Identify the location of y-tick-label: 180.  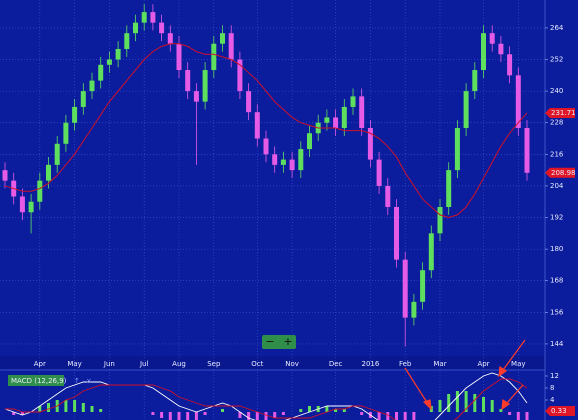
(556, 249).